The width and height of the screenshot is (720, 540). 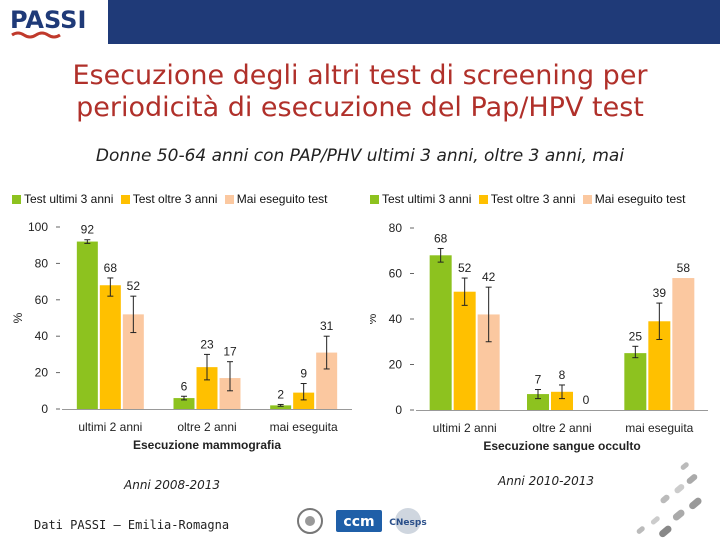 I want to click on cnesps-logo-text: CNesps, so click(x=407, y=523).